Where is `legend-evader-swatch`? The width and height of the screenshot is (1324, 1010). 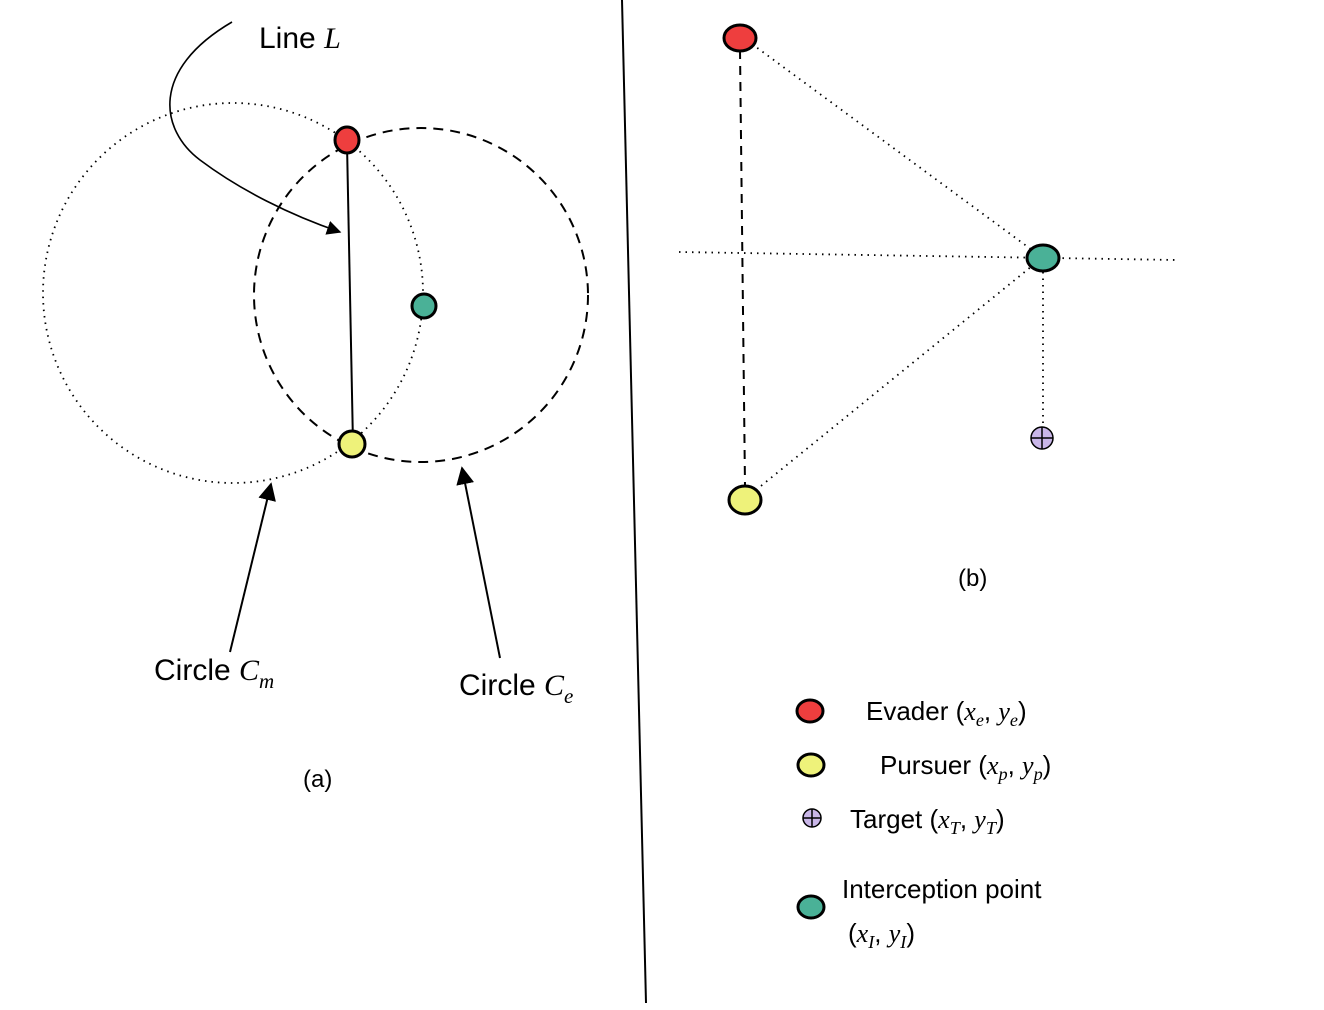 legend-evader-swatch is located at coordinates (810, 711).